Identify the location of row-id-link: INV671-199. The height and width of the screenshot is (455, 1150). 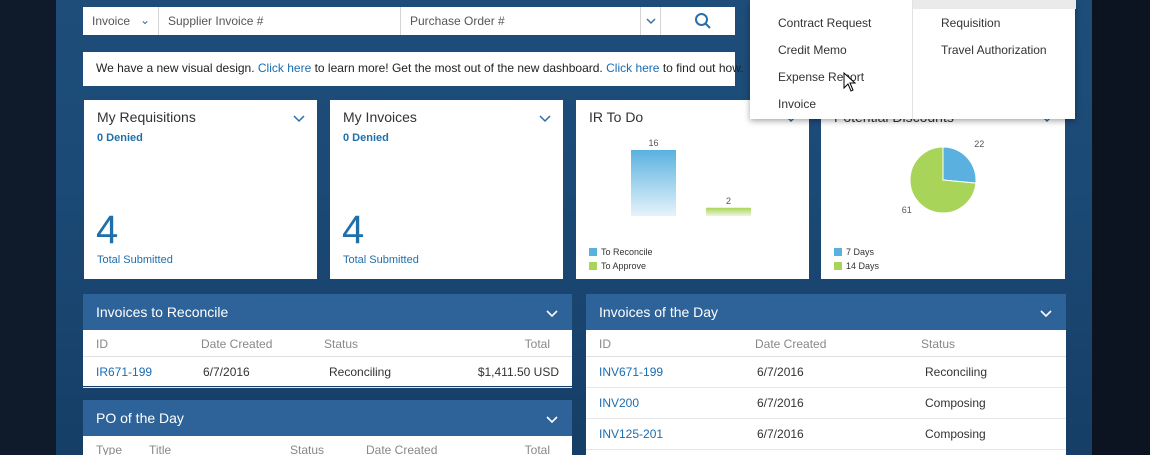
(631, 372).